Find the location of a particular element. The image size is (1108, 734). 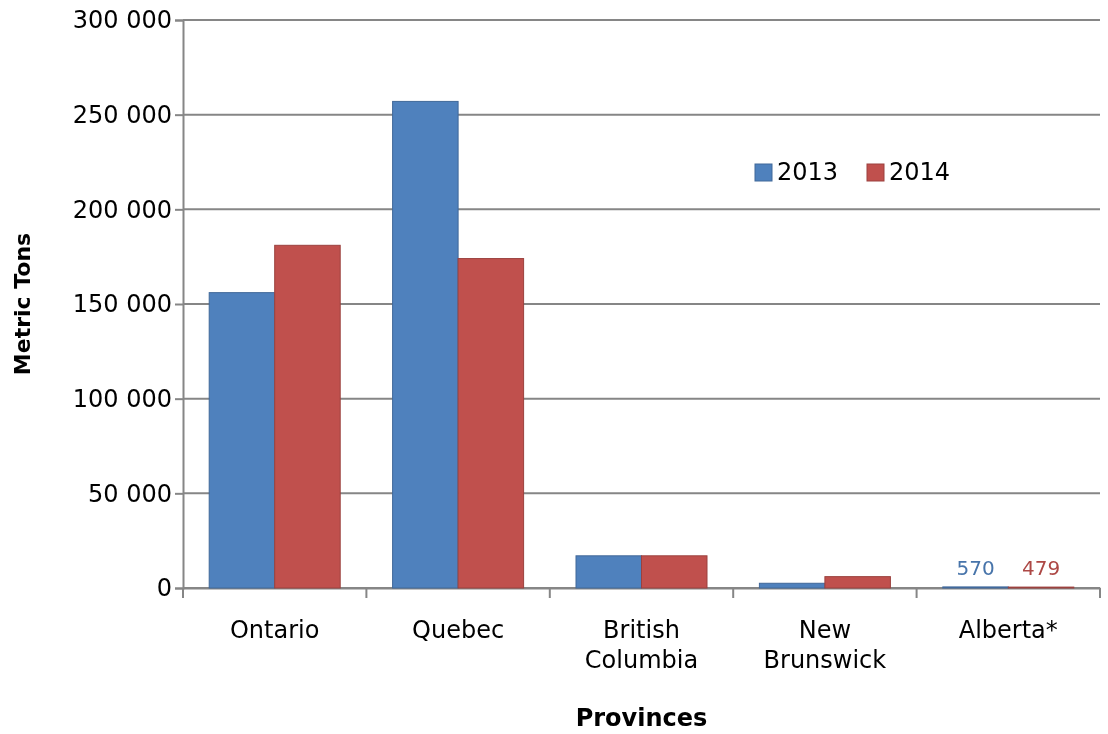

data-label: 479 is located at coordinates (1041, 568).